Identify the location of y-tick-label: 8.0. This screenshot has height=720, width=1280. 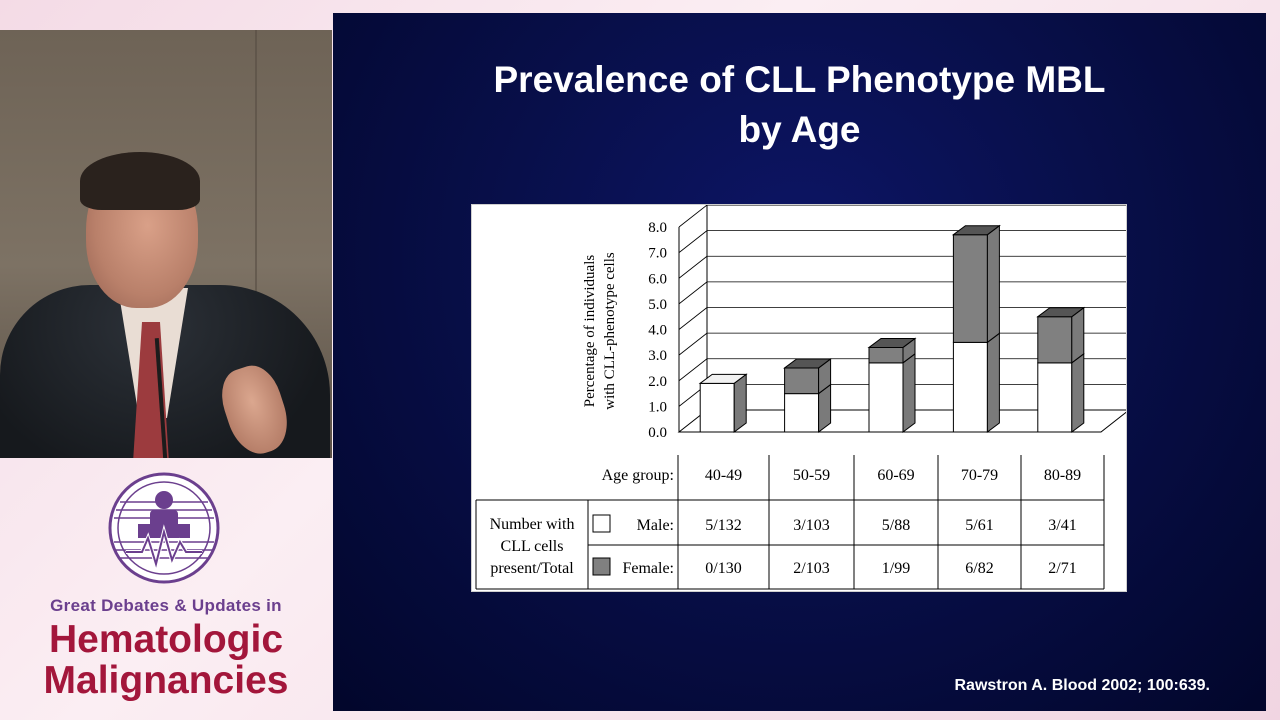
(657, 228).